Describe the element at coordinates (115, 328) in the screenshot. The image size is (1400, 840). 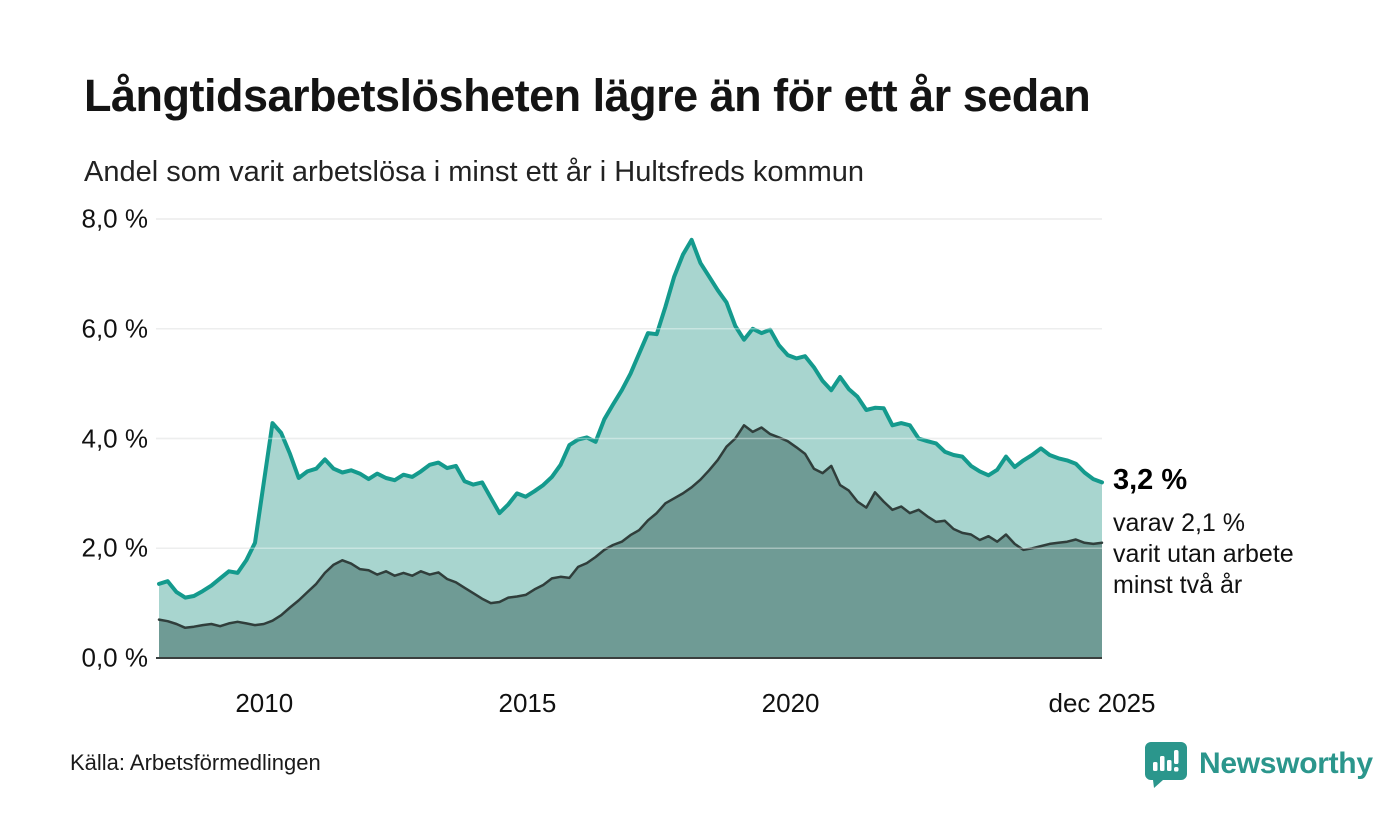
I see `y-tick-label: 6,0 %` at that location.